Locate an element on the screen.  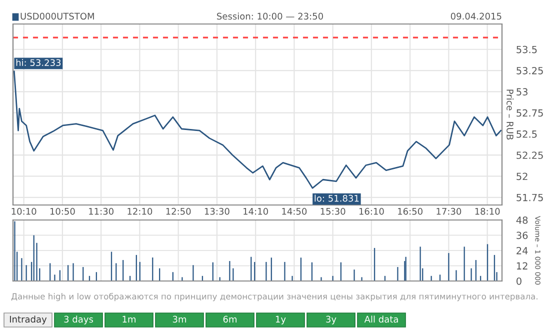
x-tick-label: 10:50 is located at coordinates (62, 211).